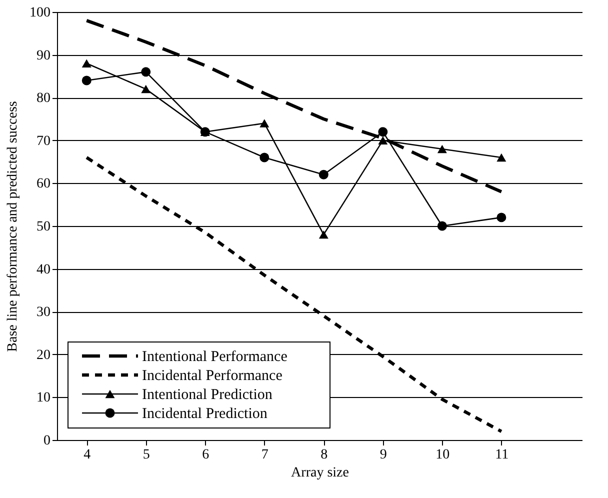  Describe the element at coordinates (146, 455) in the screenshot. I see `x-tick-label: 5` at that location.